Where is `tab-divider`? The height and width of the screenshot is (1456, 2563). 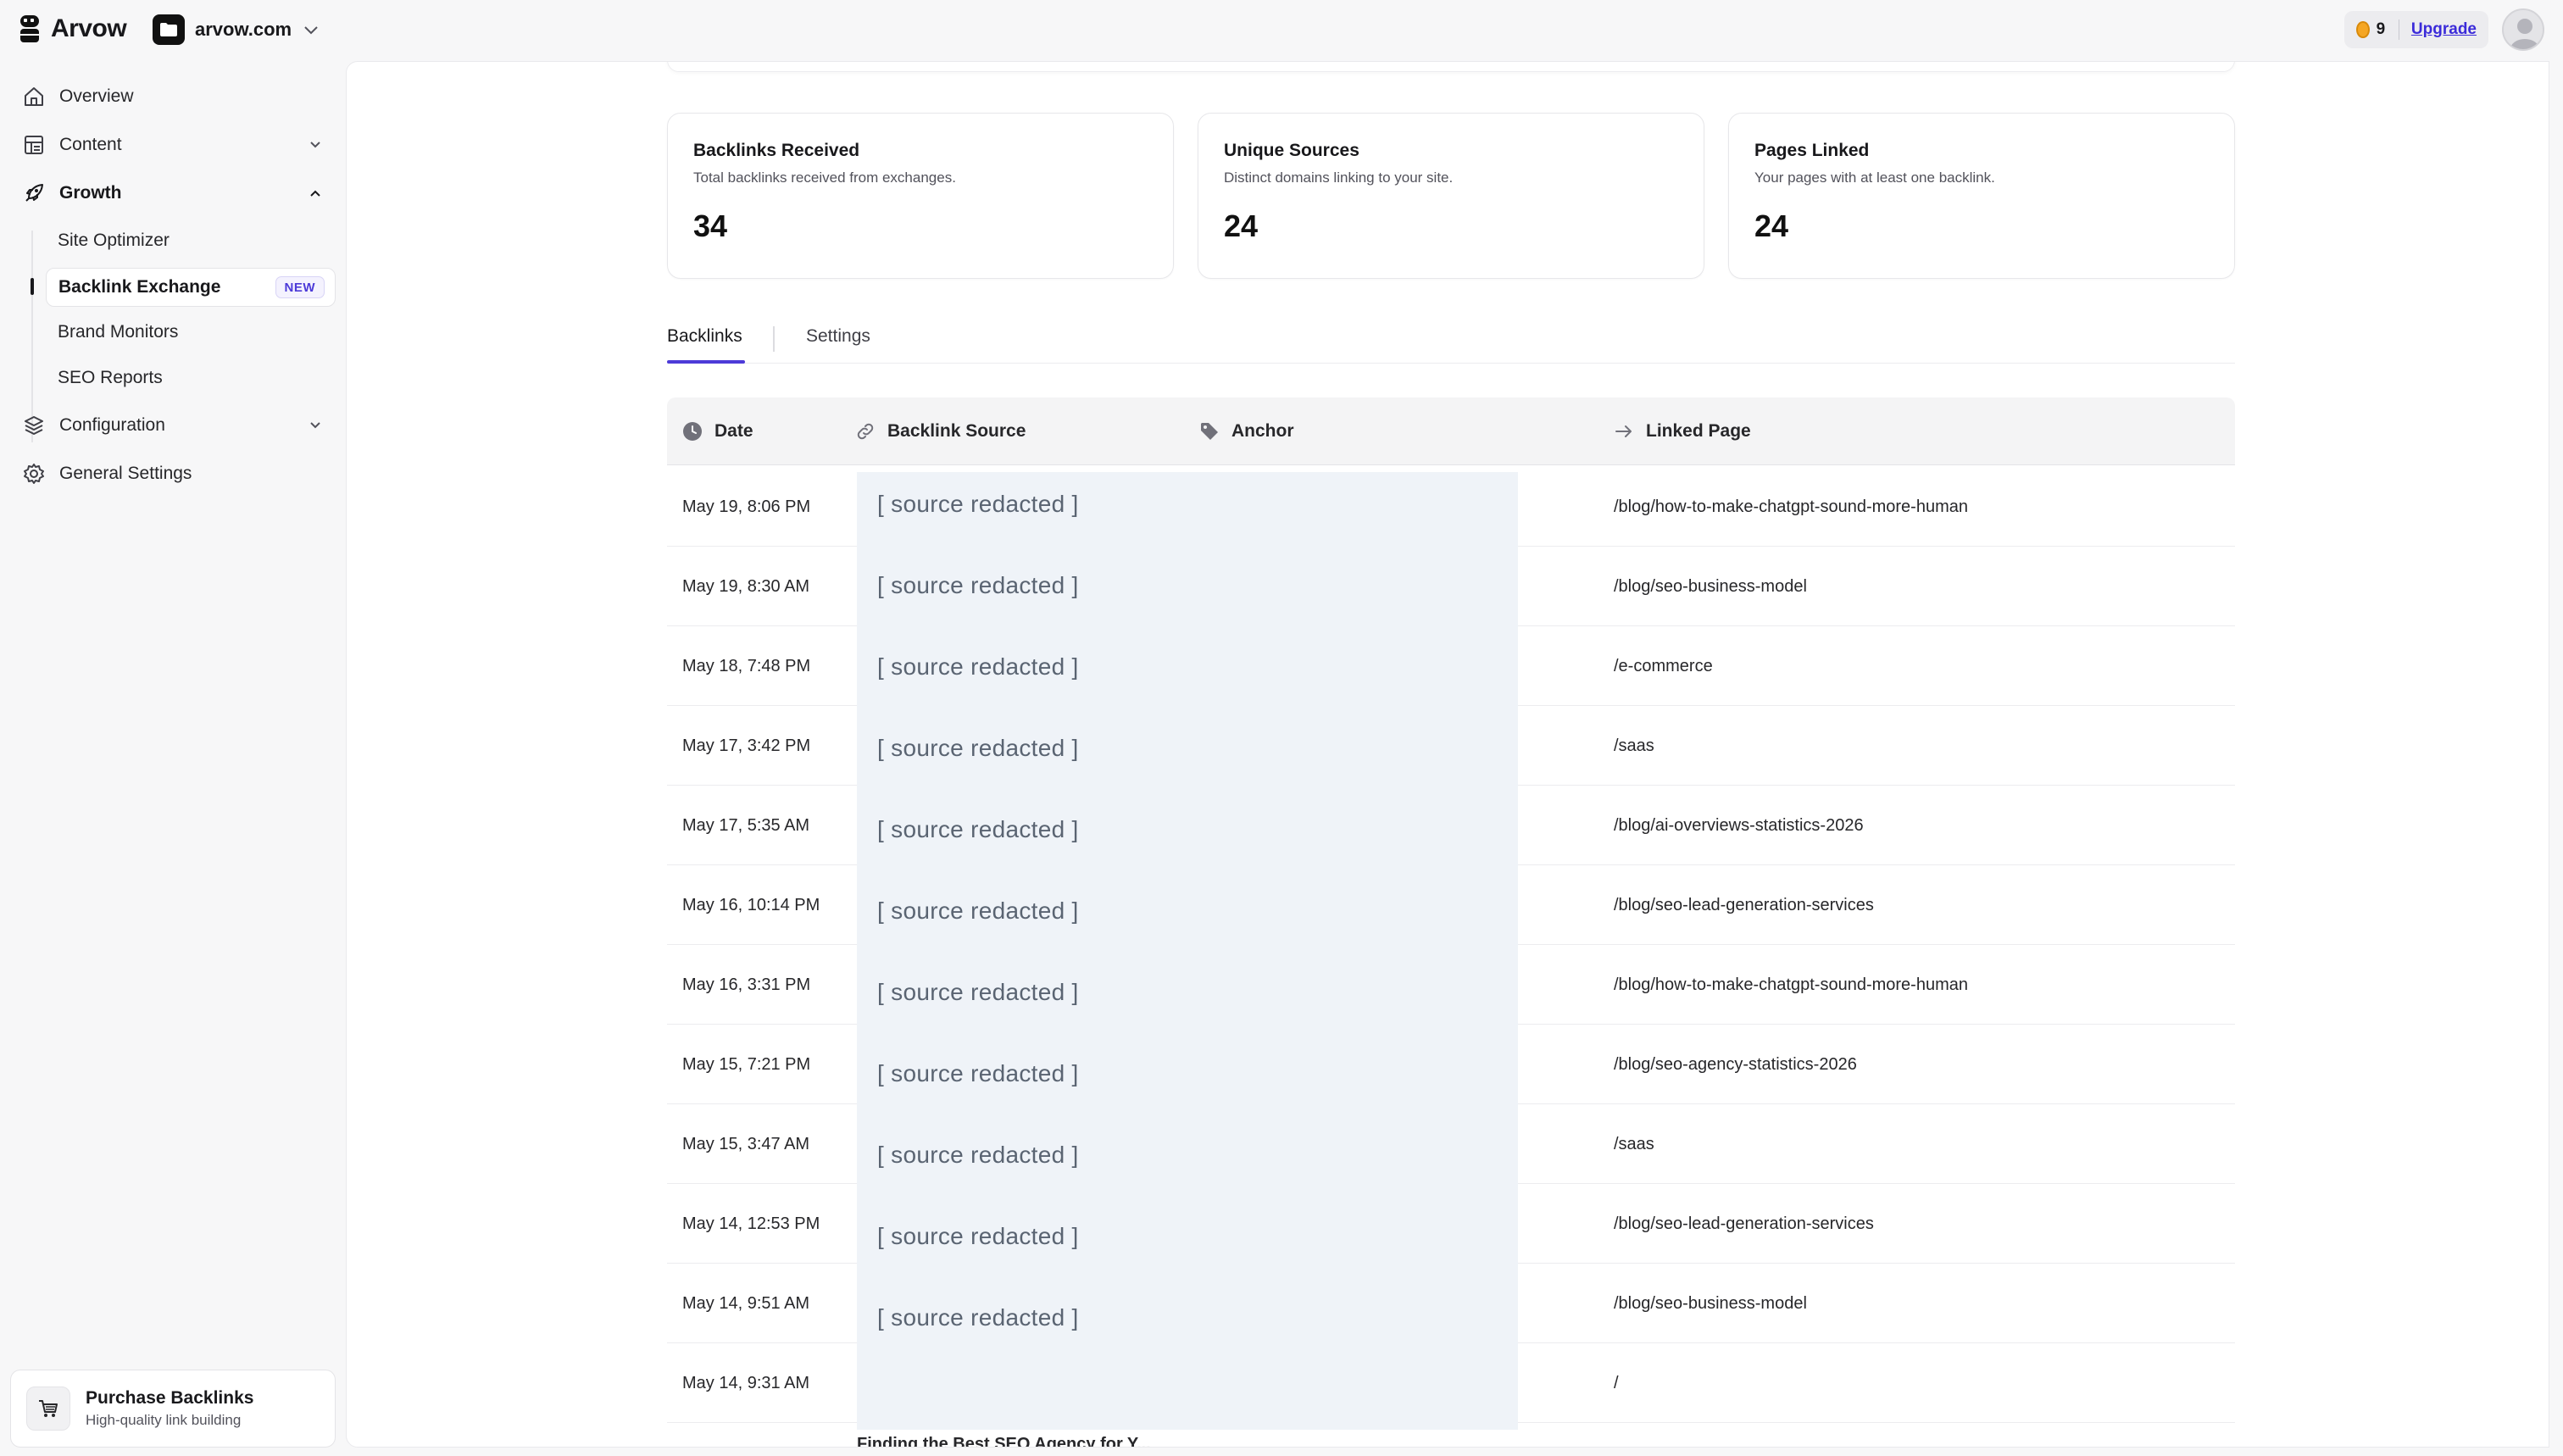 tab-divider is located at coordinates (774, 339).